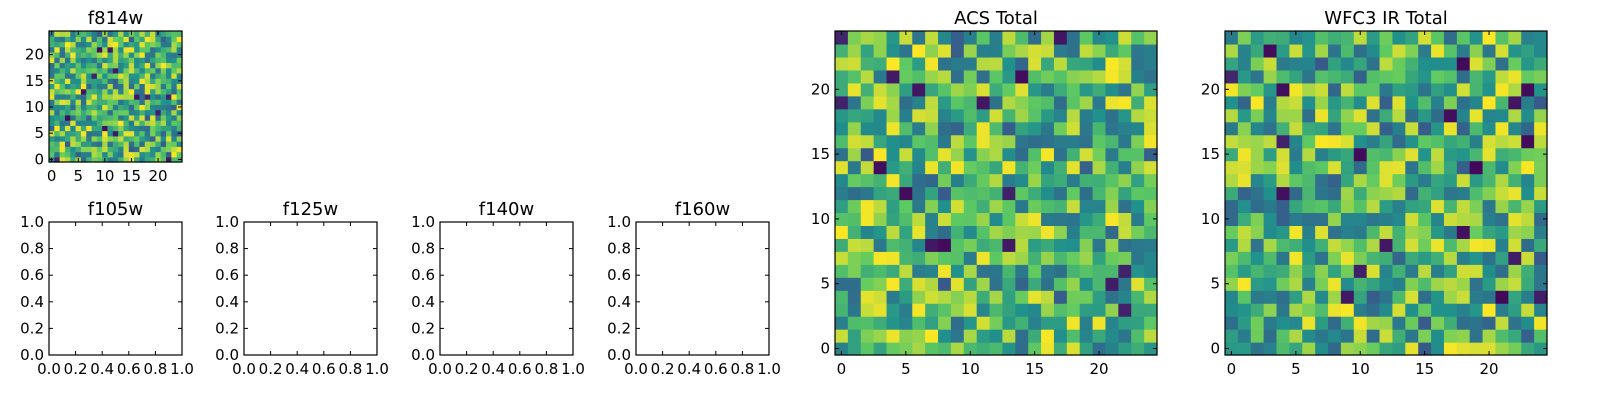 The image size is (1600, 400). Describe the element at coordinates (39, 133) in the screenshot. I see `y-tick-label: 5` at that location.